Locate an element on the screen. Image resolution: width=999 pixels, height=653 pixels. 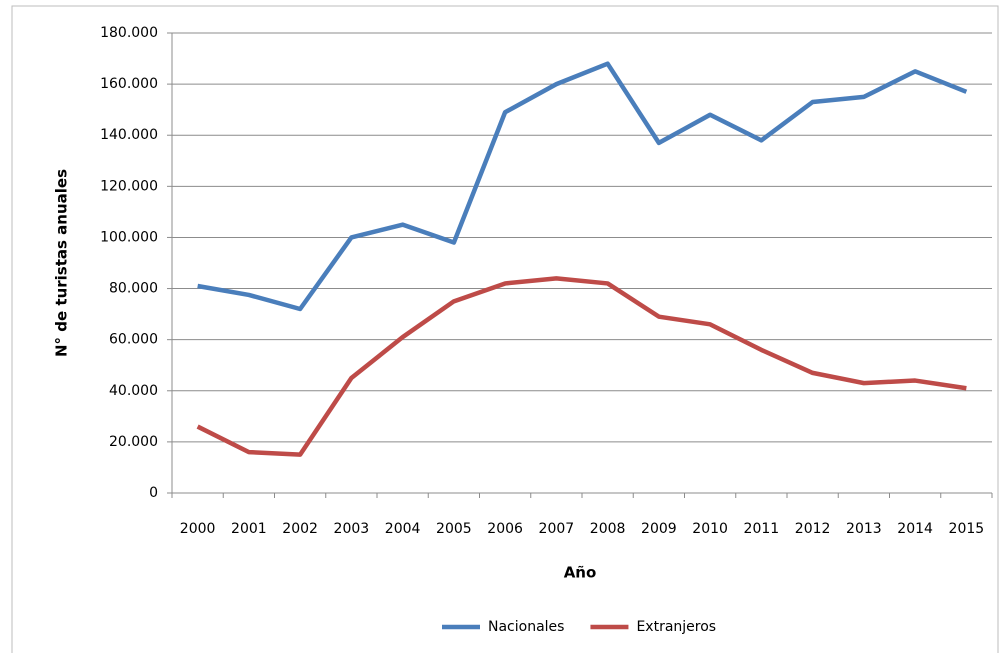
legend-label: Nacionales is located at coordinates (526, 627).